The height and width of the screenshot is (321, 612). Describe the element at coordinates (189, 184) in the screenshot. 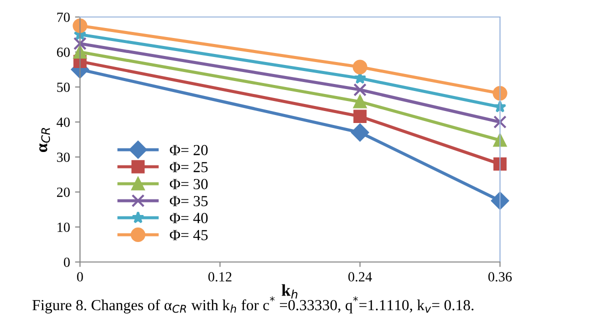

I see `legend-label: Φ= 30` at that location.